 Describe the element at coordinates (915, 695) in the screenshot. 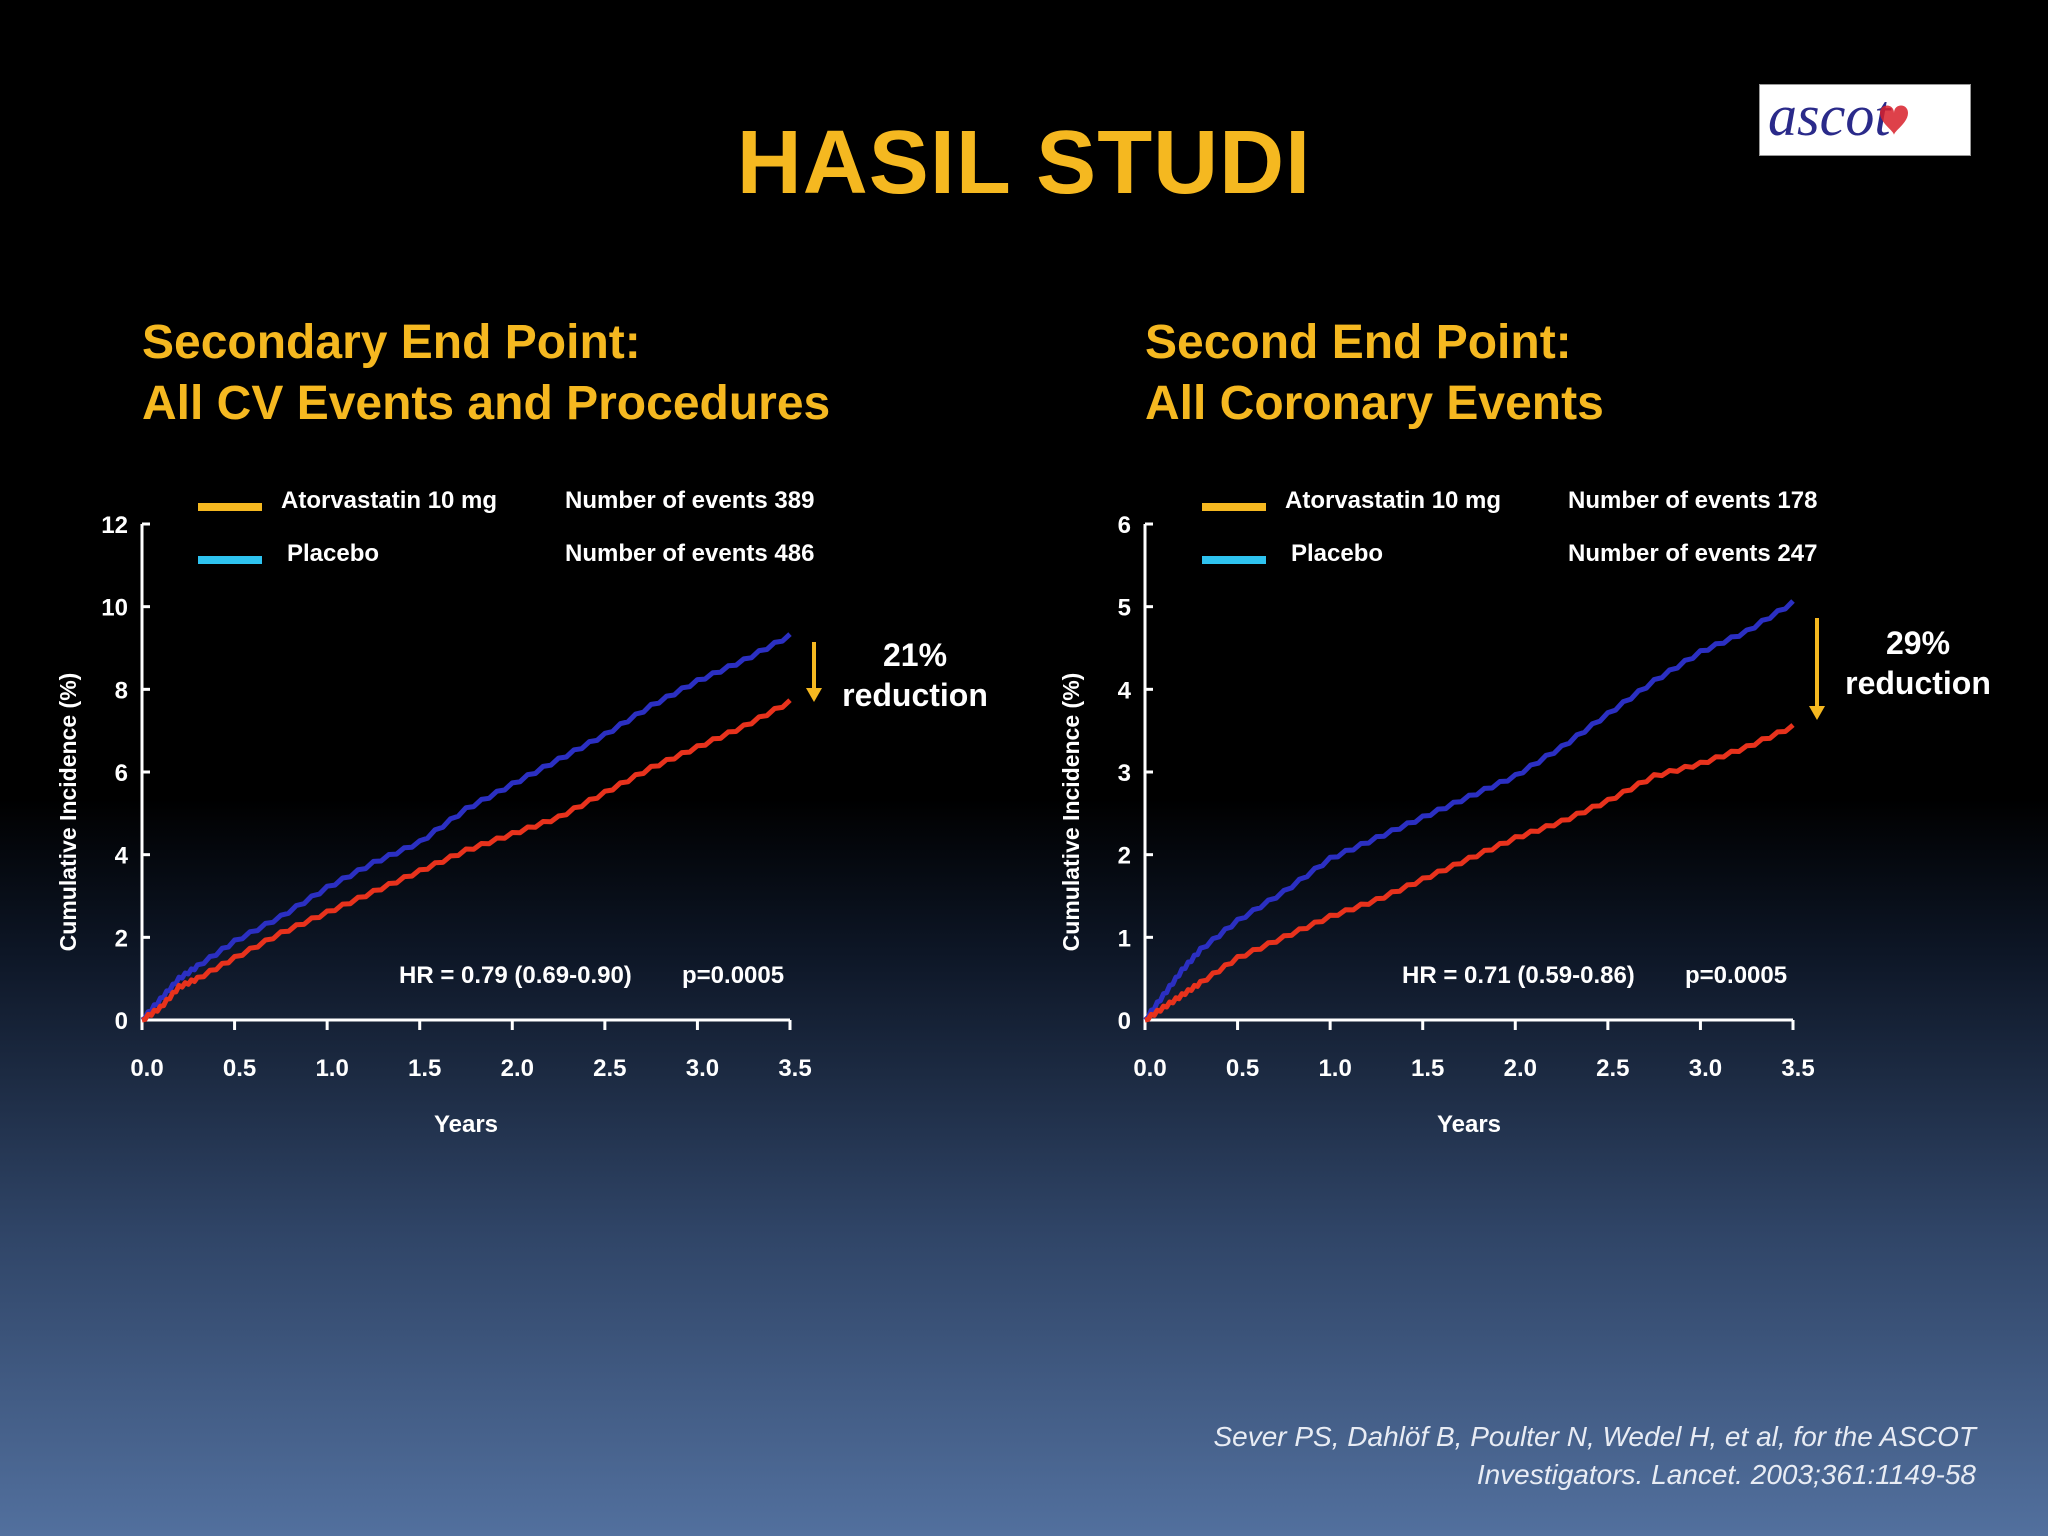

I see `left-reduction-word: reduction` at that location.